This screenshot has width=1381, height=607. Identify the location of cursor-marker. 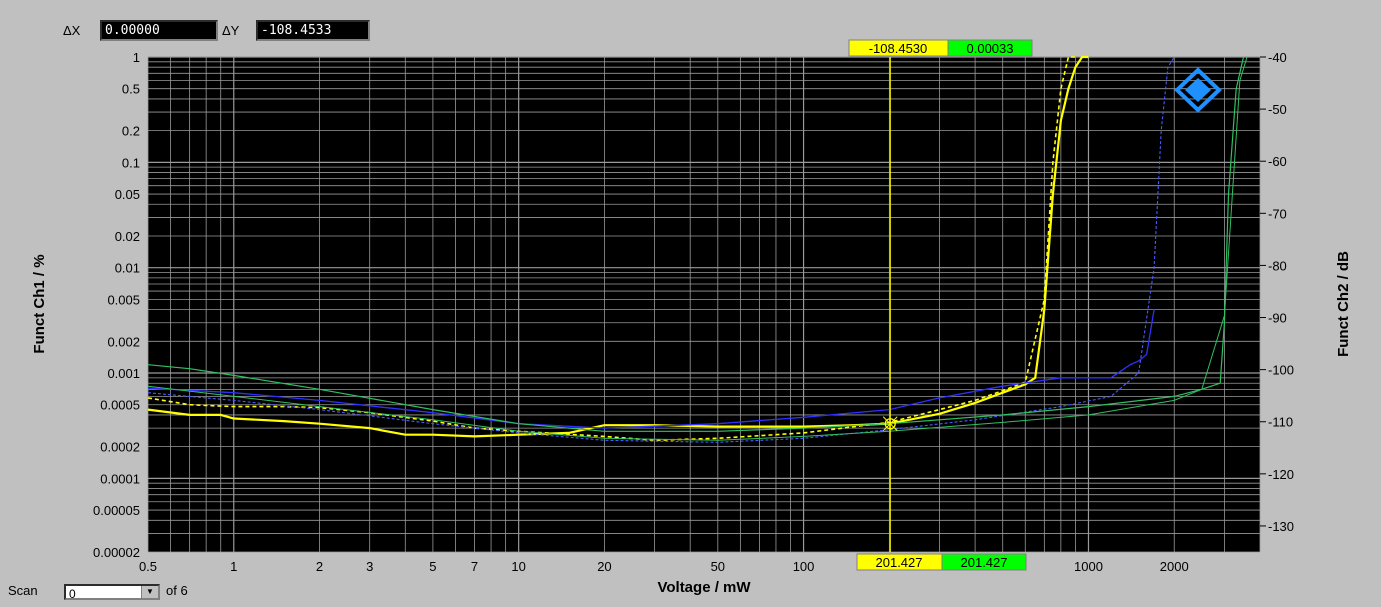
(890, 424).